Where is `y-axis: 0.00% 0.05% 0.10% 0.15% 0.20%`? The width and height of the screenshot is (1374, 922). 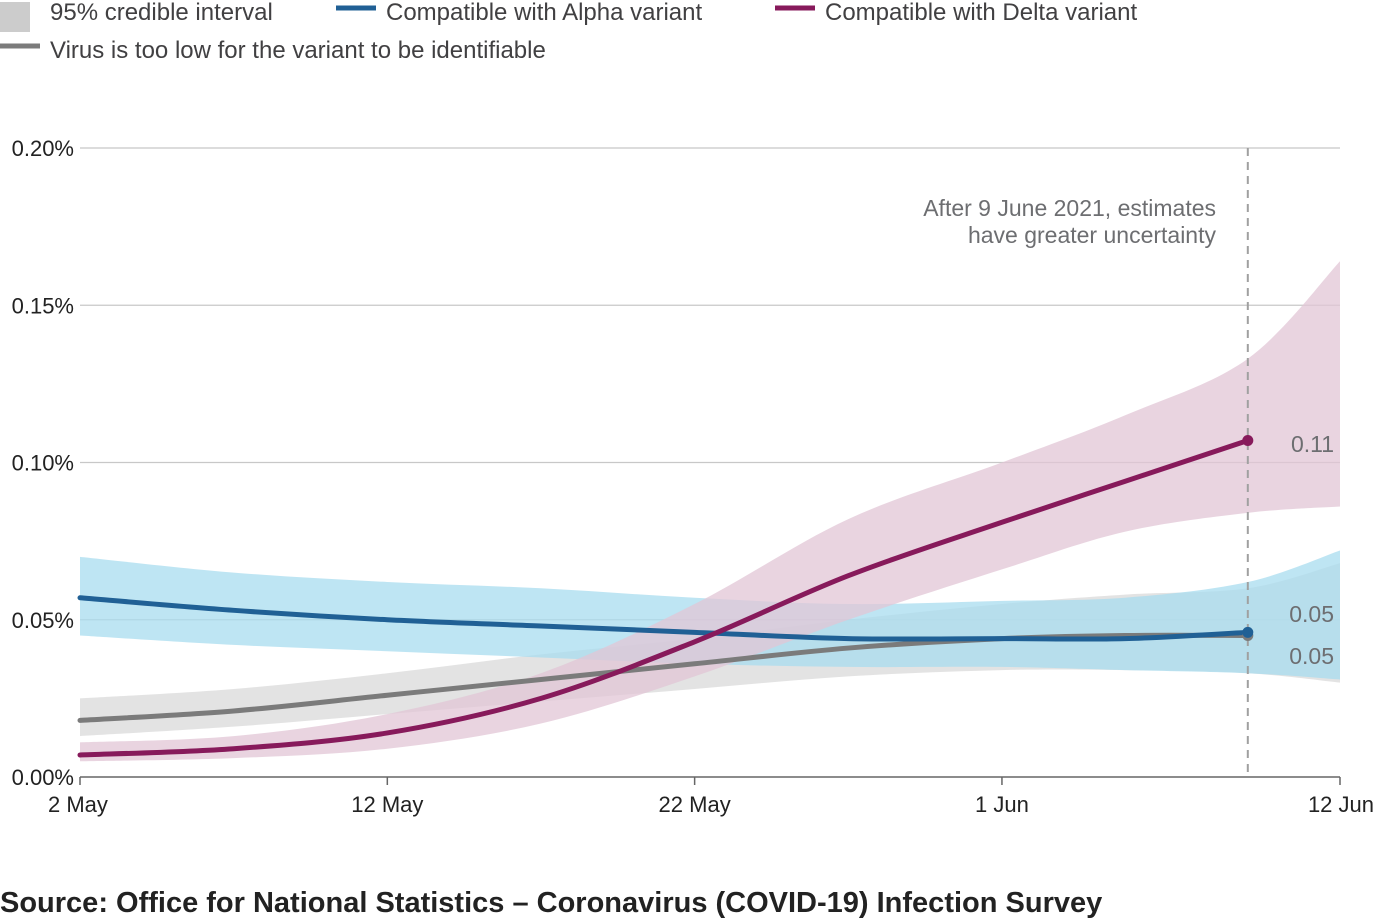 y-axis: 0.00% 0.05% 0.10% 0.15% 0.20% is located at coordinates (43, 463).